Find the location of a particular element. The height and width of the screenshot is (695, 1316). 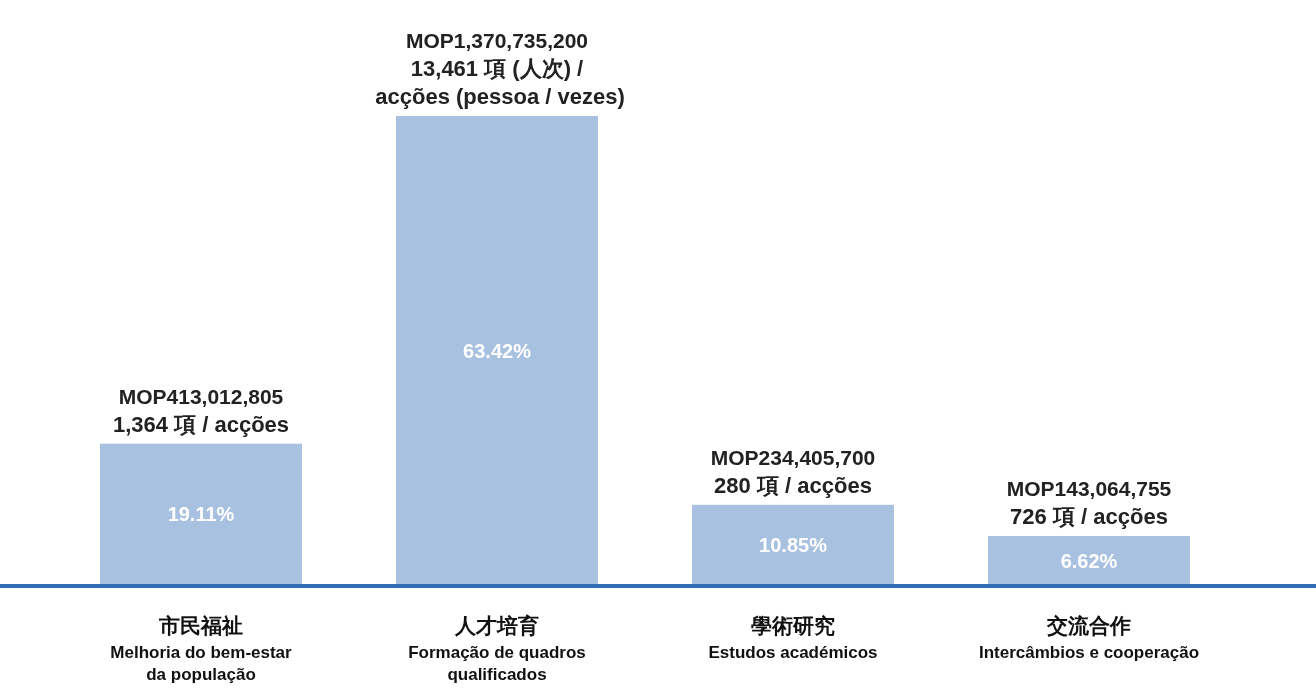

annotation: 63.42% is located at coordinates (497, 350).